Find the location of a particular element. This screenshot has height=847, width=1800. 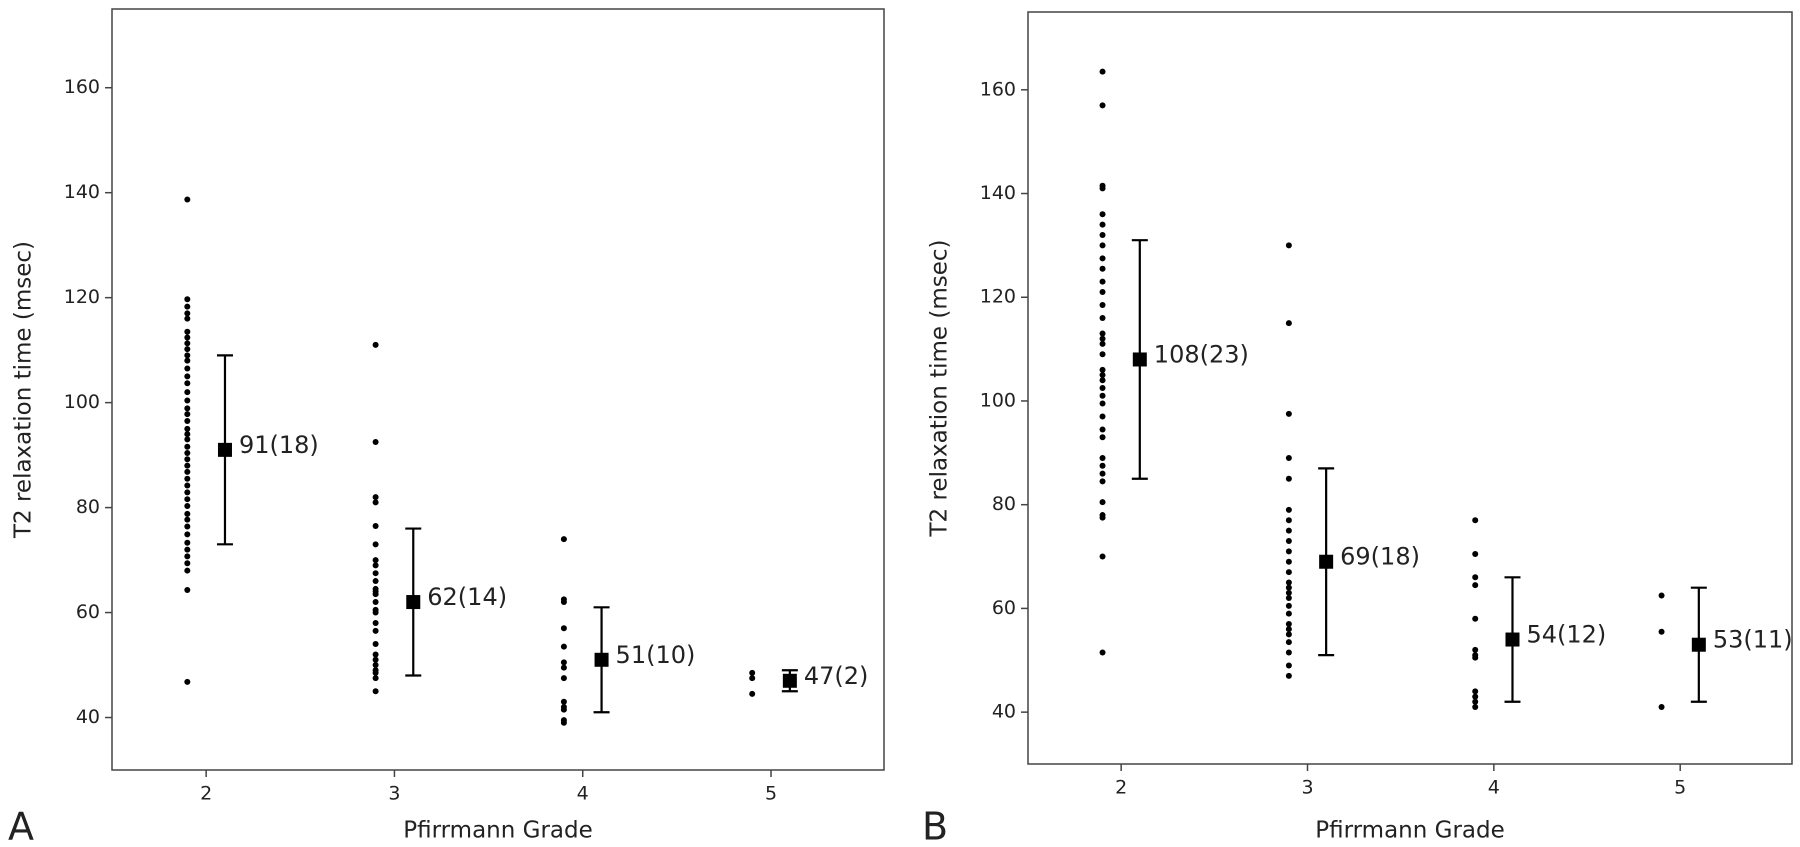

y-axis-label: T2 relaxation time (msec) is located at coordinates (940, 388).